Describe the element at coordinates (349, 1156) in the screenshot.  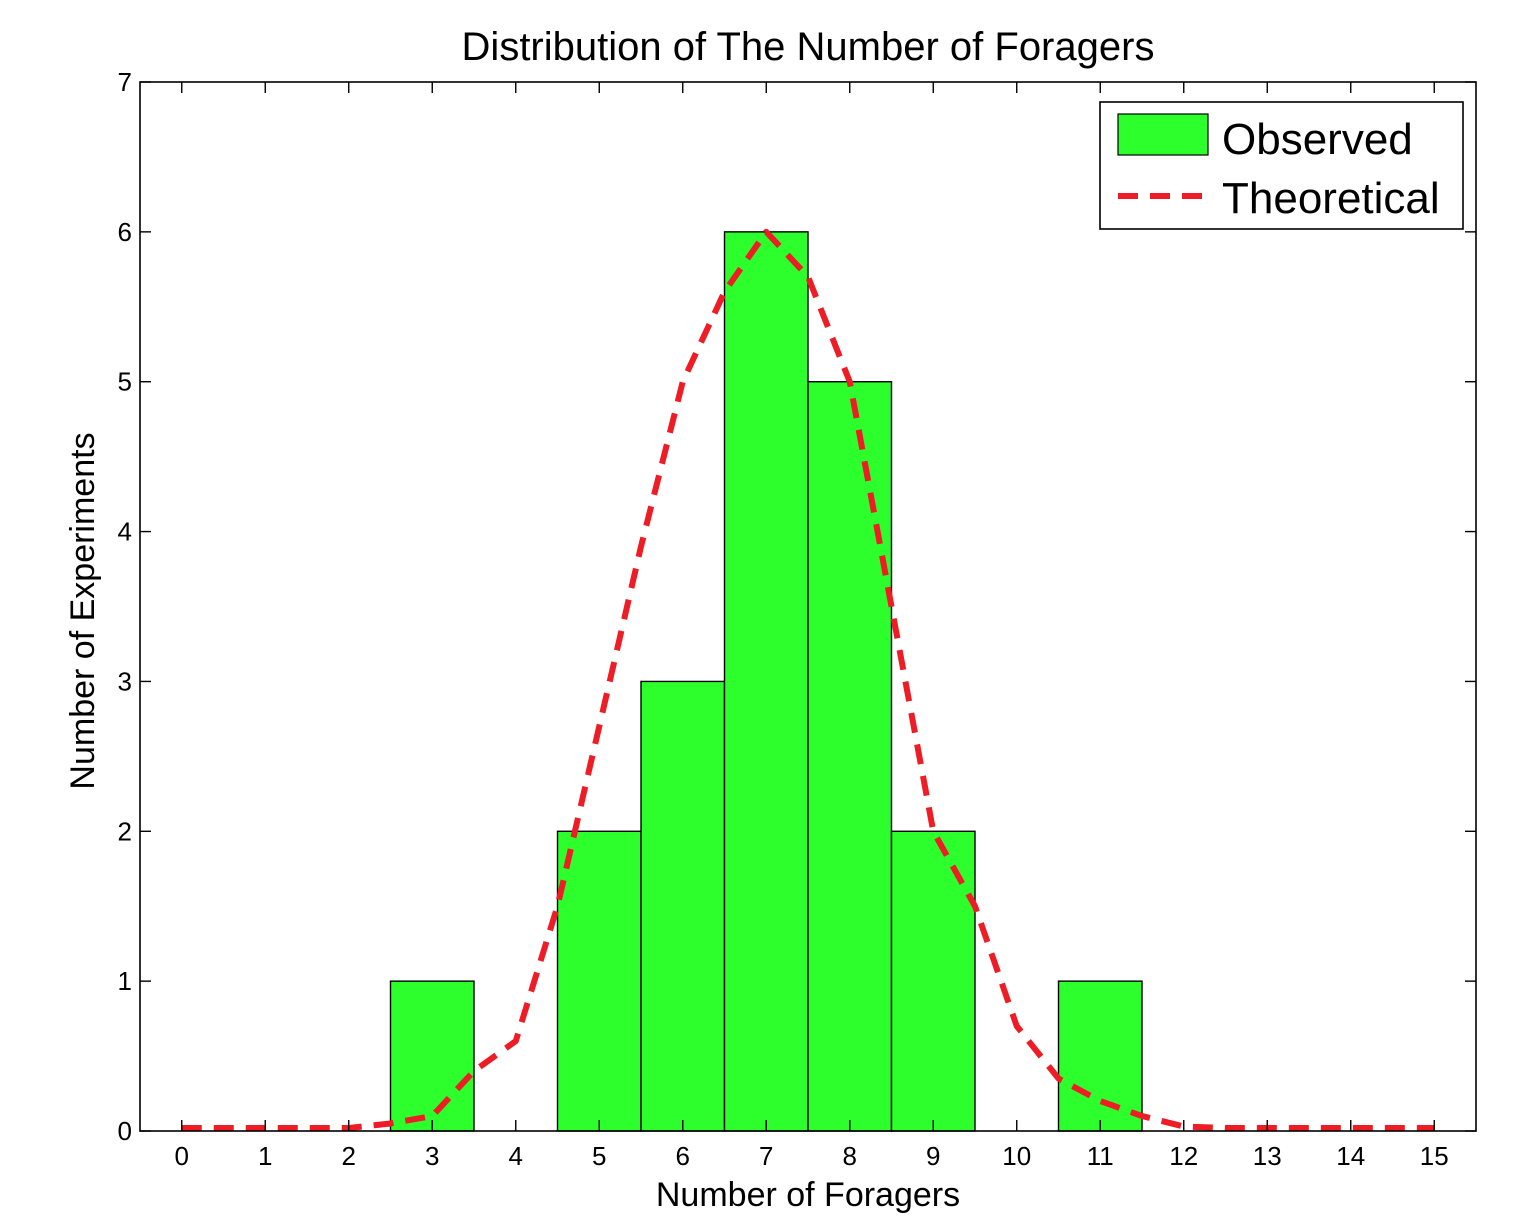
I see `x-tick-label-2: 2` at that location.